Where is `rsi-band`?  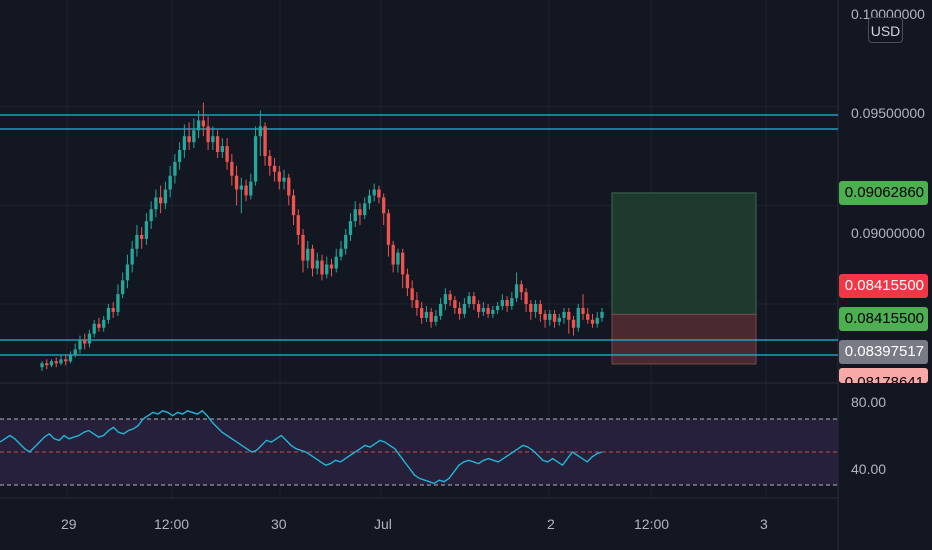 rsi-band is located at coordinates (419, 452).